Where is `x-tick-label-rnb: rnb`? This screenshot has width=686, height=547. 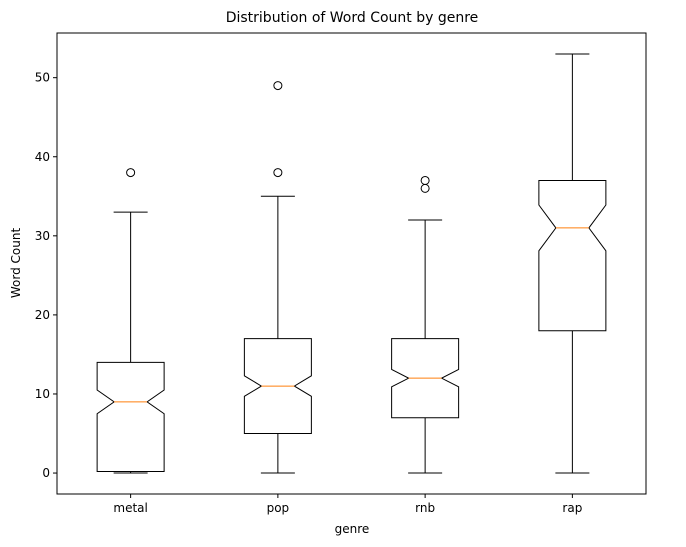 x-tick-label-rnb: rnb is located at coordinates (425, 508).